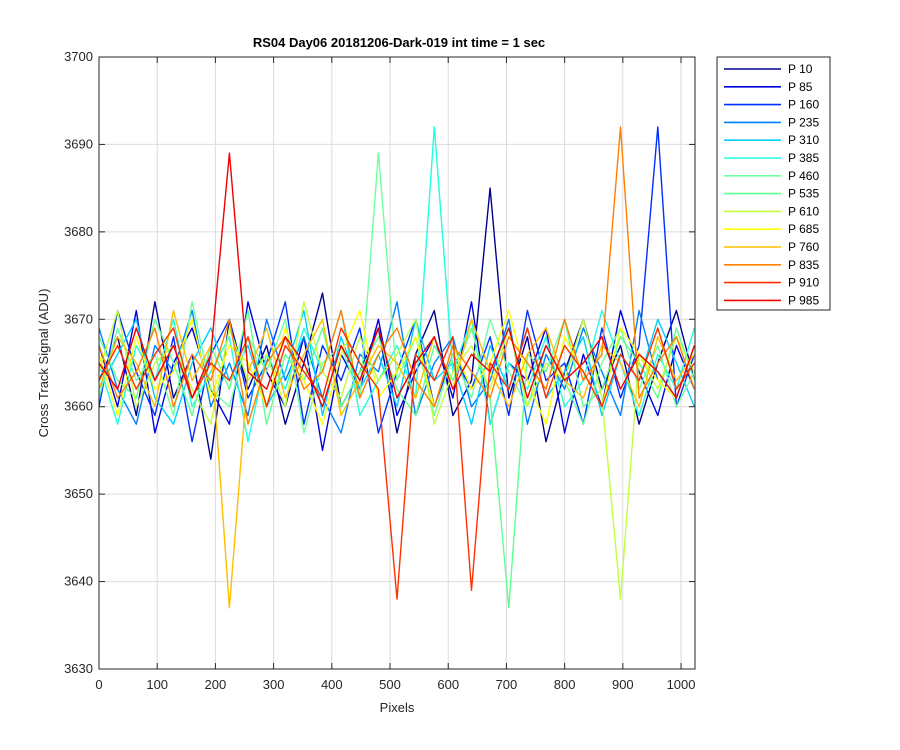 This screenshot has height=750, width=900. Describe the element at coordinates (507, 684) in the screenshot. I see `x-tick-label: 700` at that location.